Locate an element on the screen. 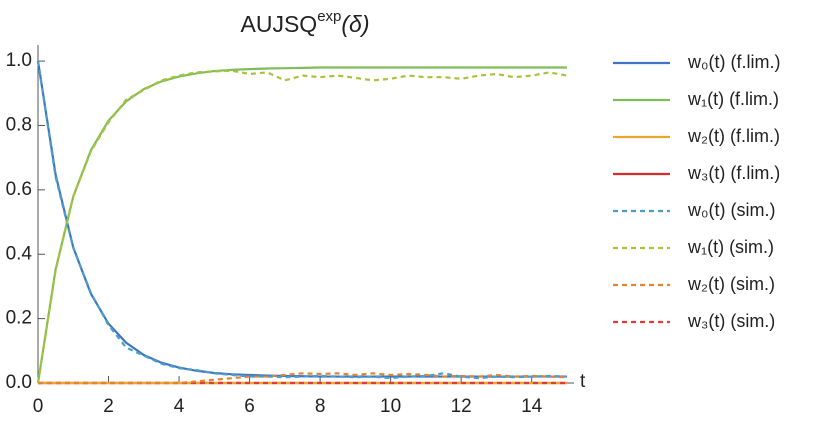 Image resolution: width=830 pixels, height=422 pixels. x-tick-label: 2 is located at coordinates (108, 406).